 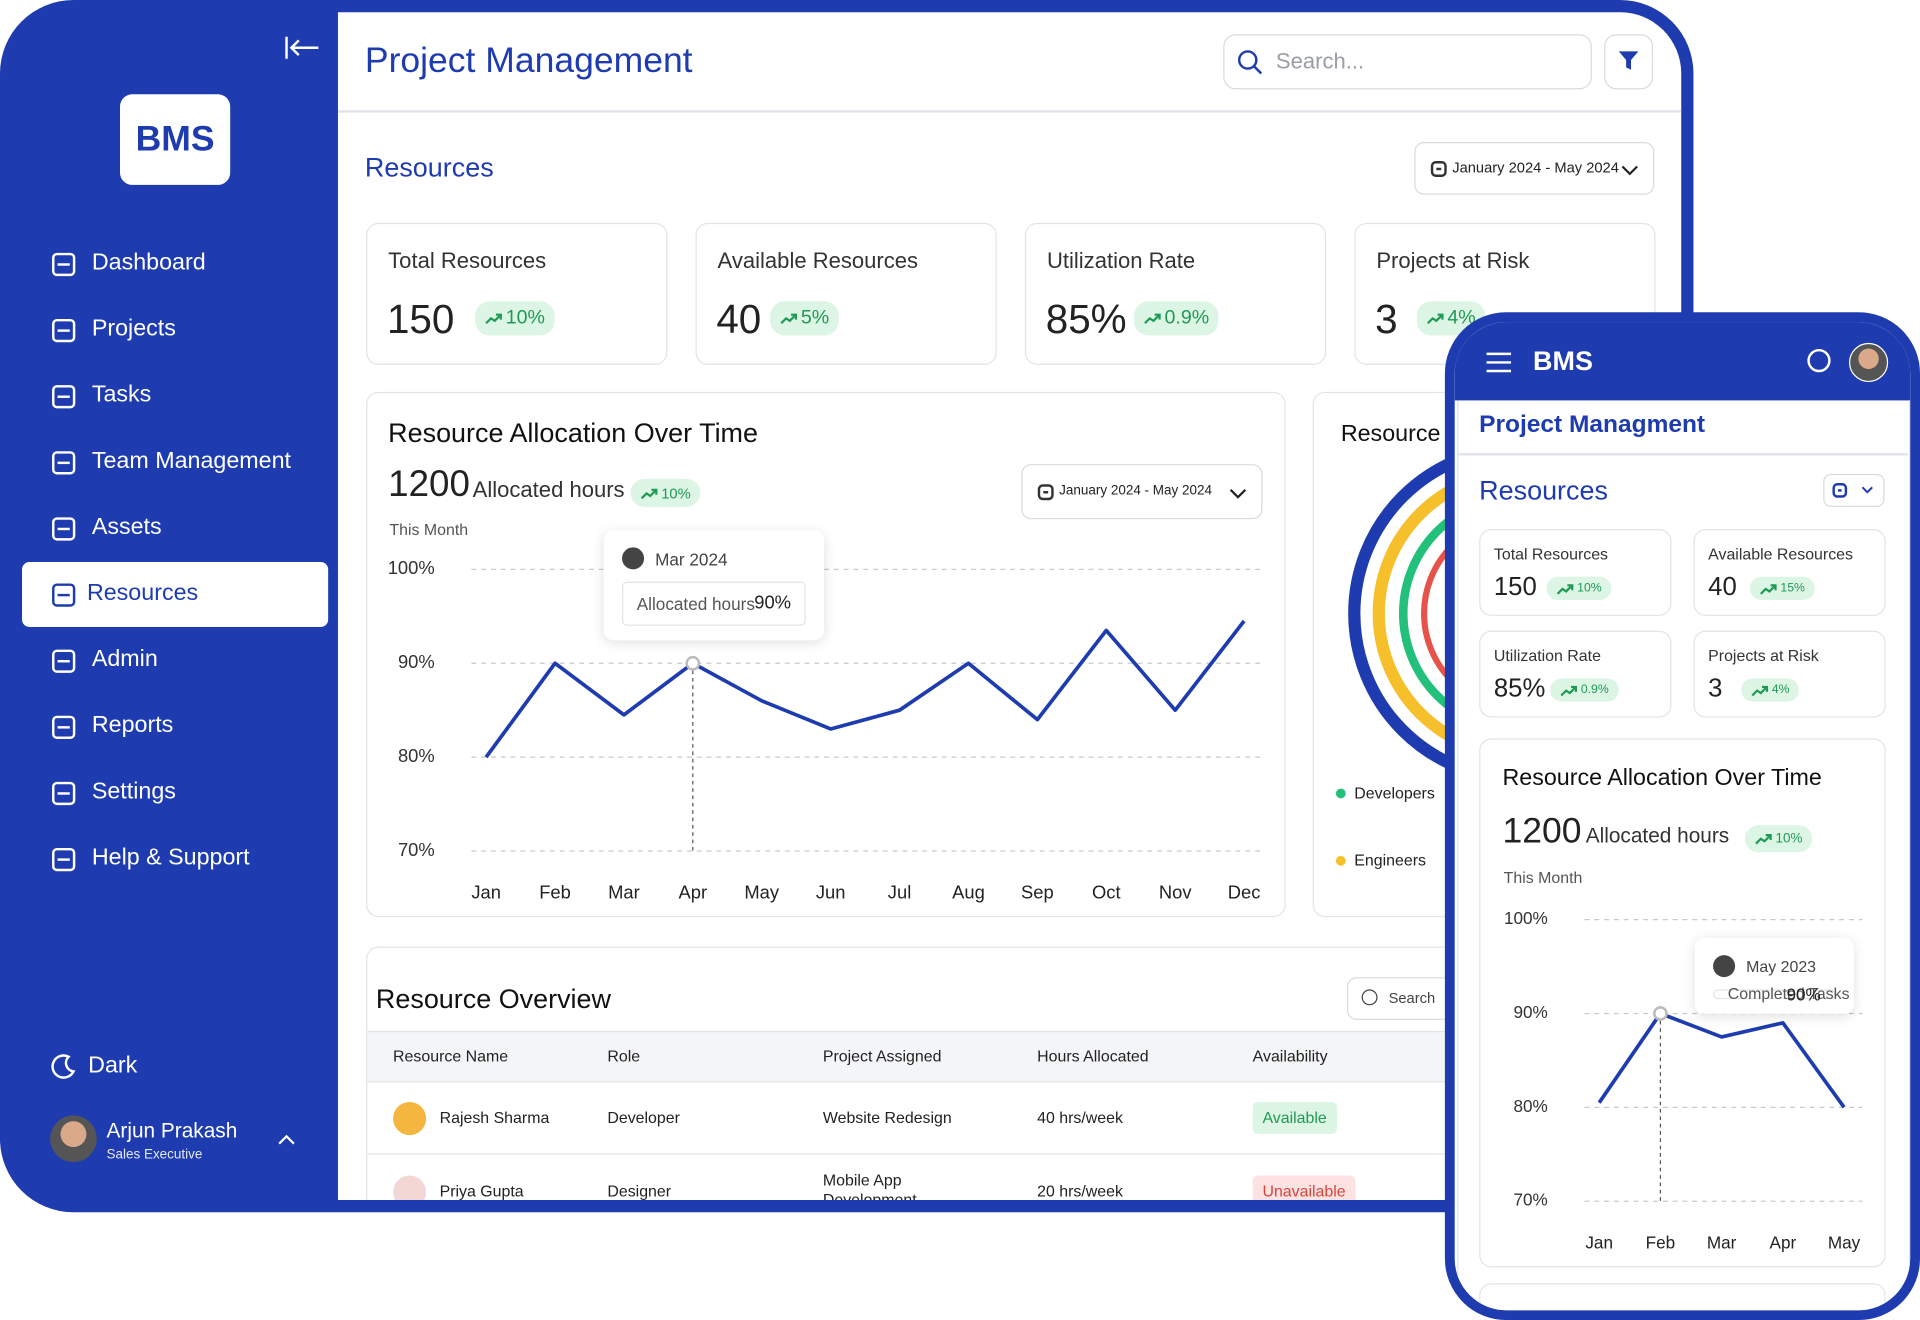 I want to click on tooltip-value: 90%, so click(x=773, y=603).